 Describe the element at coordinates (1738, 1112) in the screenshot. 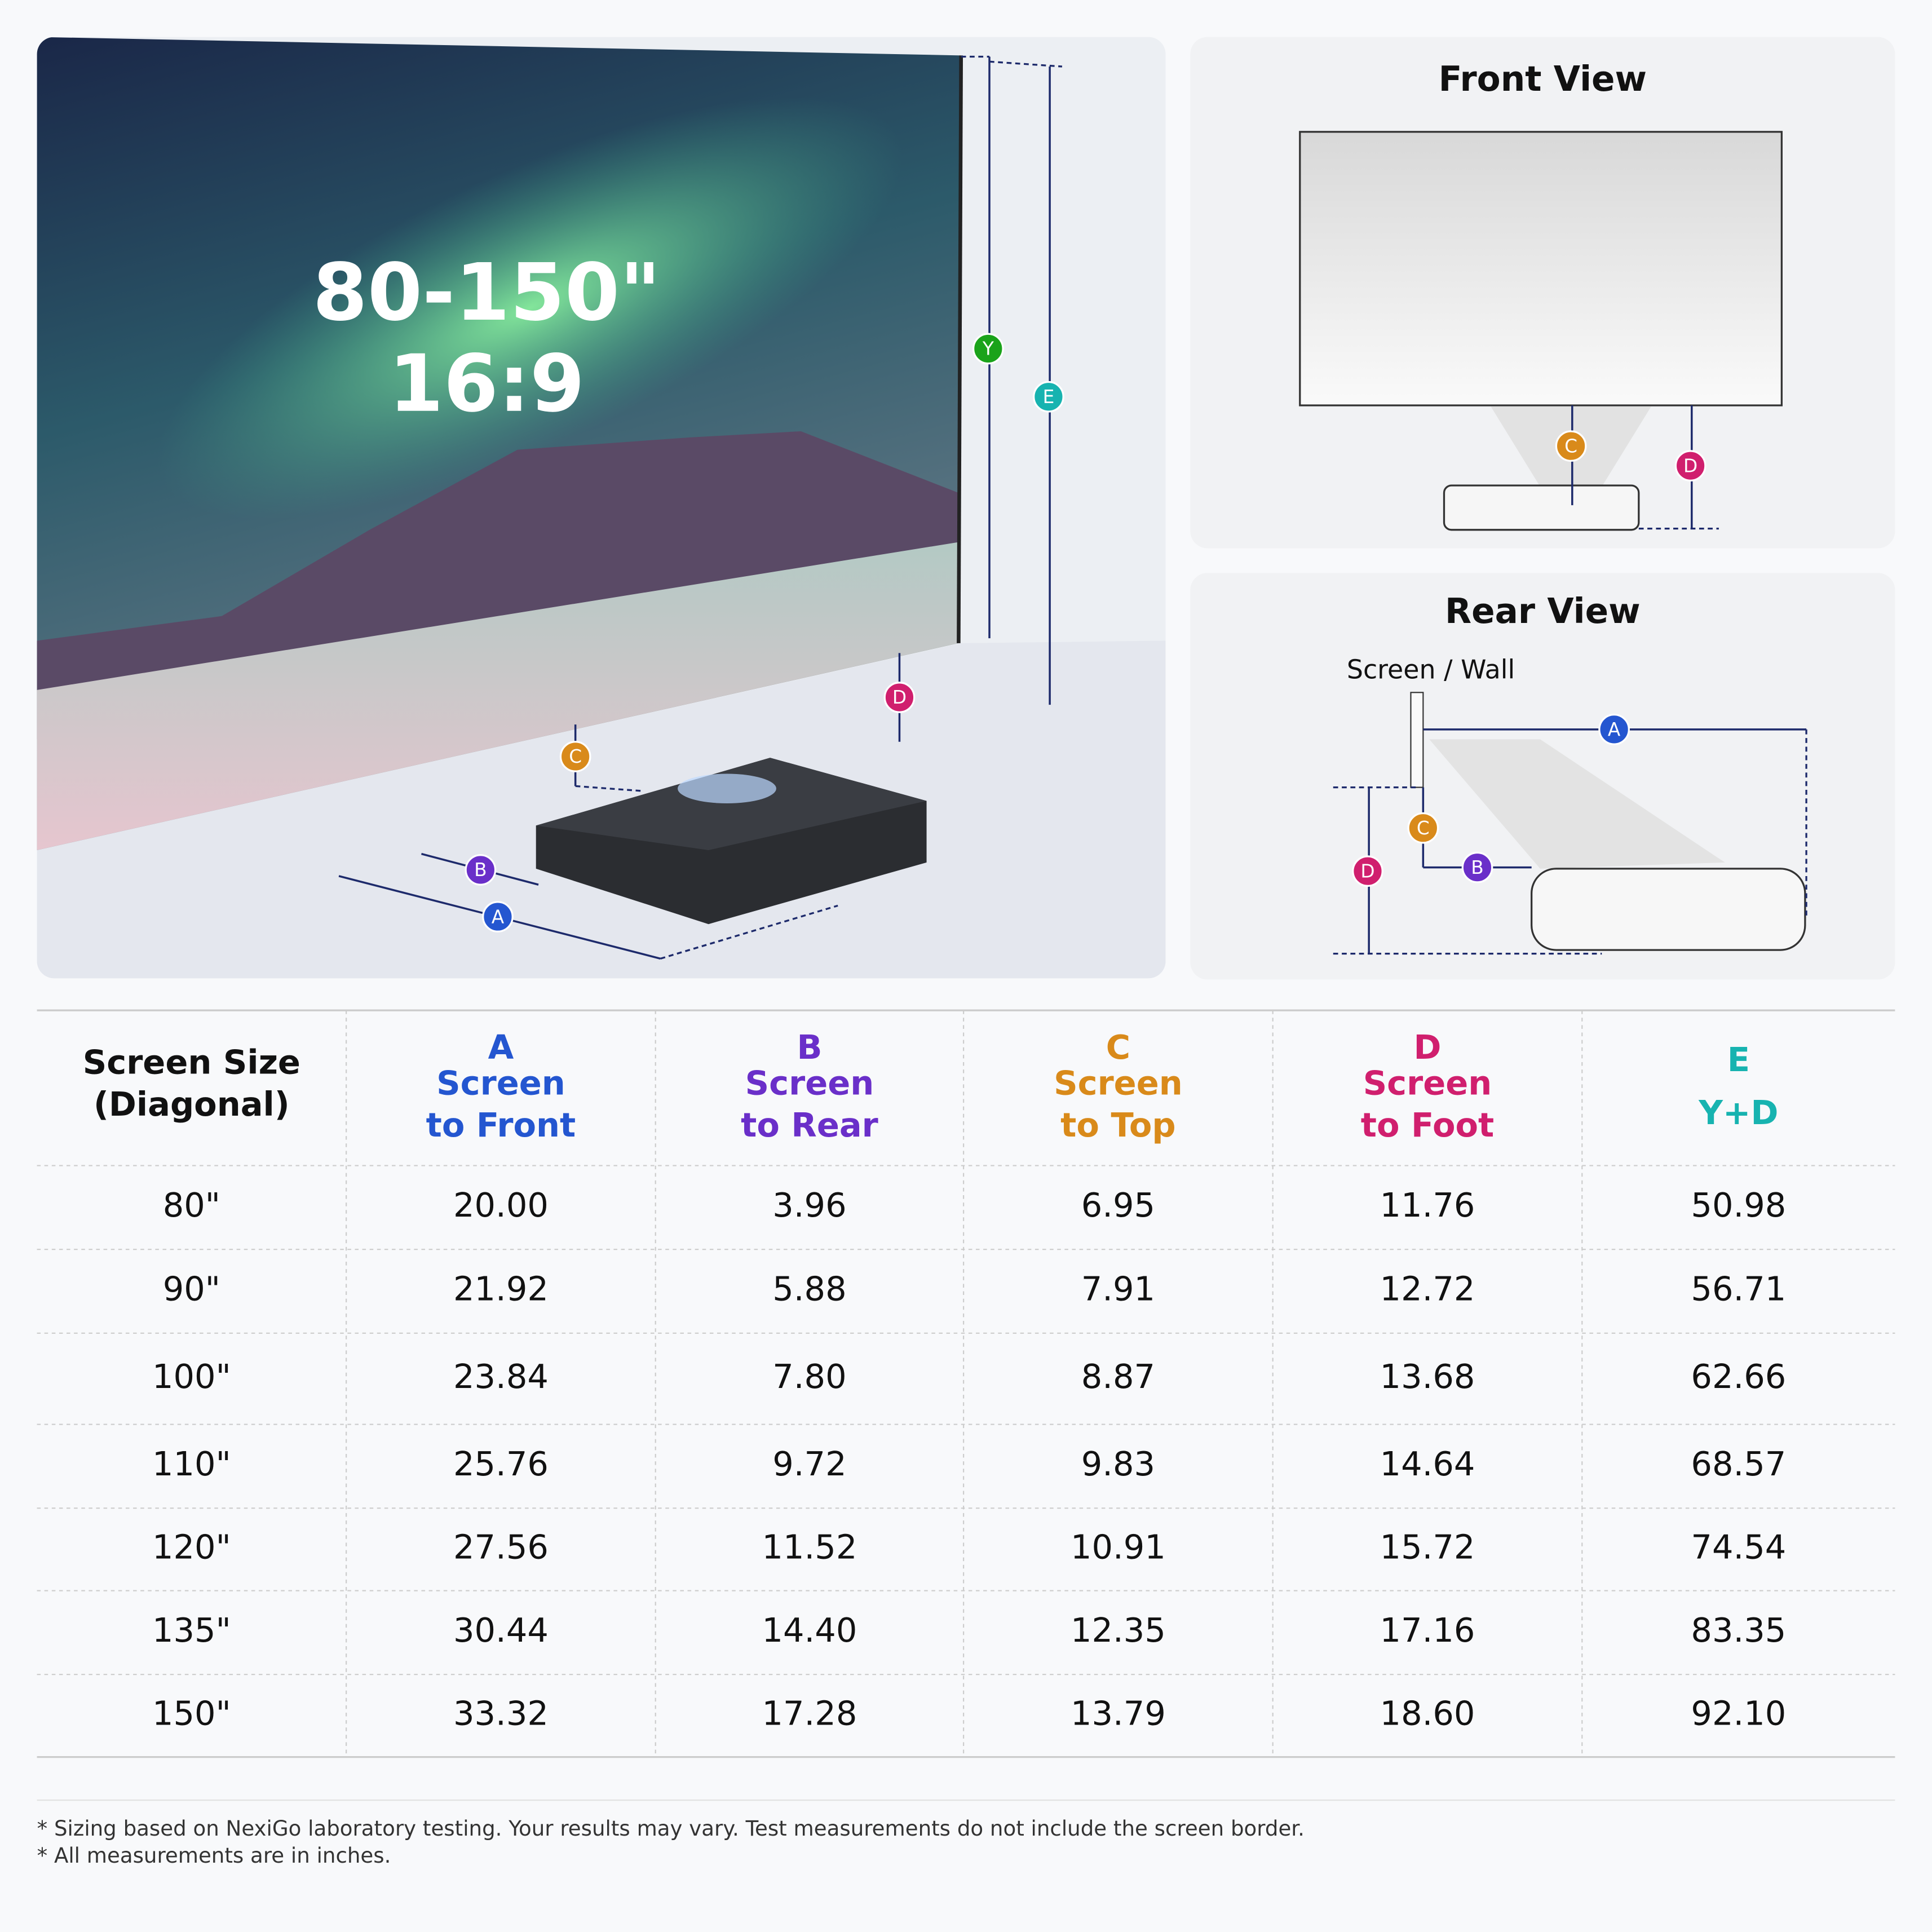

I see `header-cell: Y+D` at that location.